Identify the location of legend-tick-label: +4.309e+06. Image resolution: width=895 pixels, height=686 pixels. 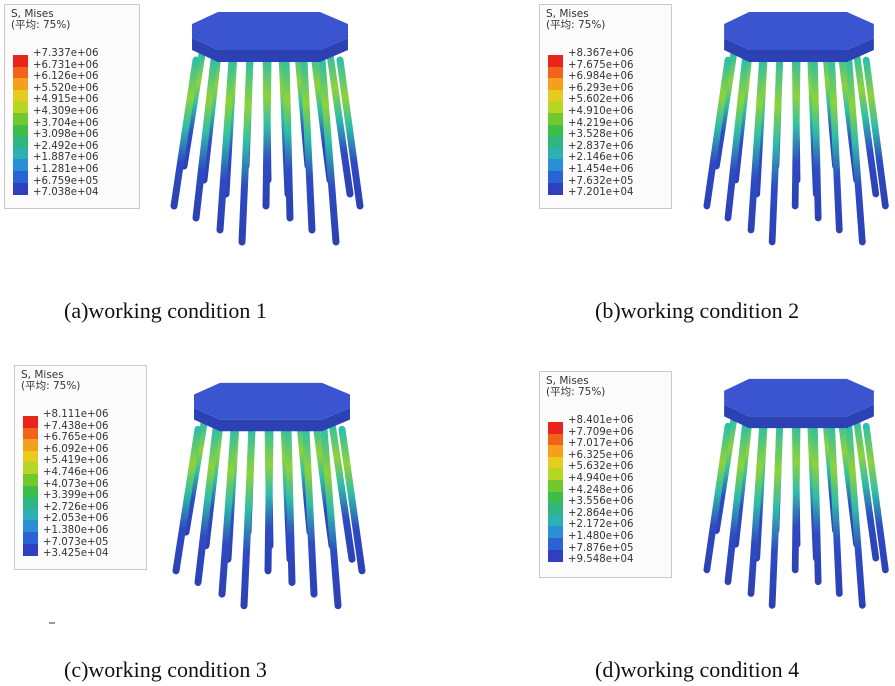
(66, 111).